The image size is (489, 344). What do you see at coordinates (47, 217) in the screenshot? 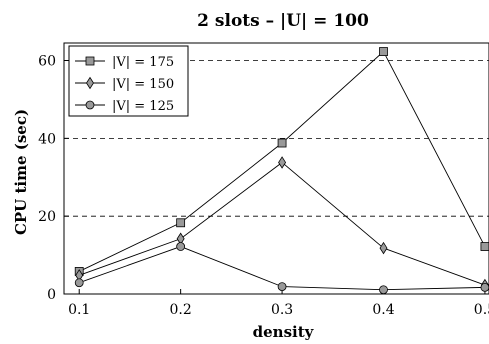
I see `y-tick-label: 20` at bounding box center [47, 217].